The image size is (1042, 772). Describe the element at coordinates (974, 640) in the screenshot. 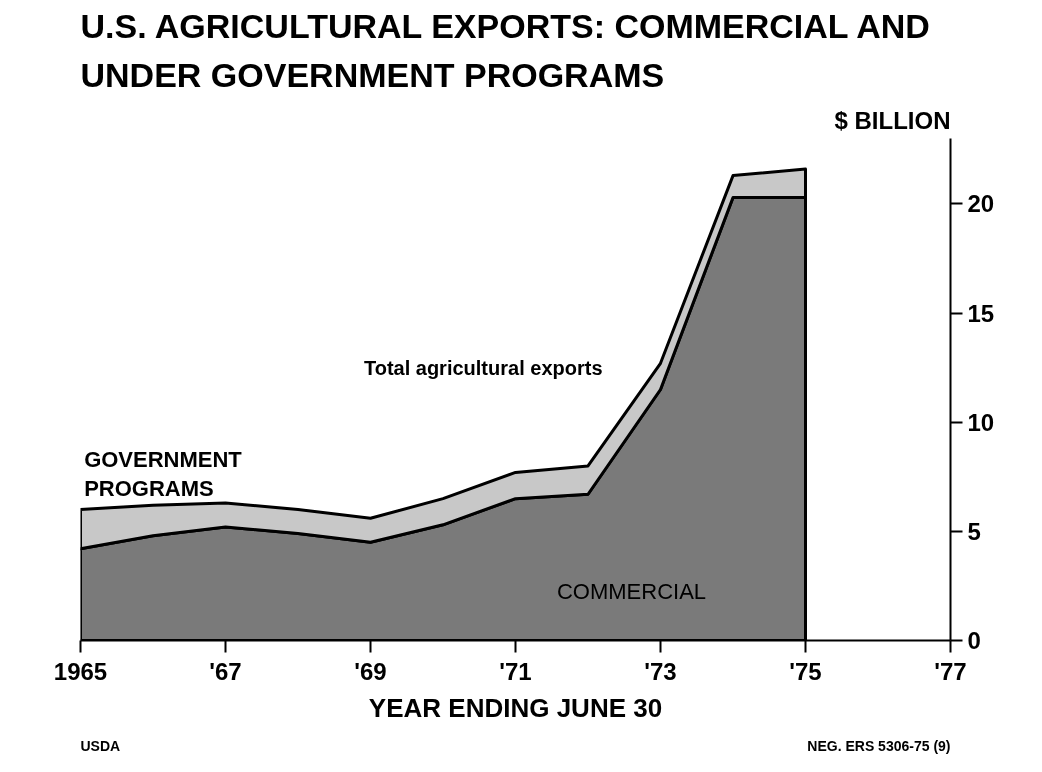

I see `y-tick-label: 0` at that location.